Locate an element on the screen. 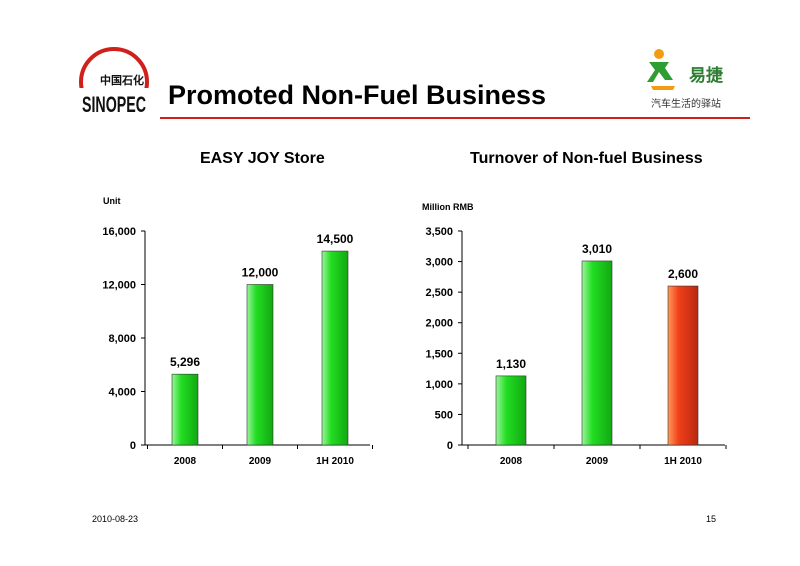 The width and height of the screenshot is (800, 566). sinopec-logo: SINOPEC 中国石化 is located at coordinates (114, 83).